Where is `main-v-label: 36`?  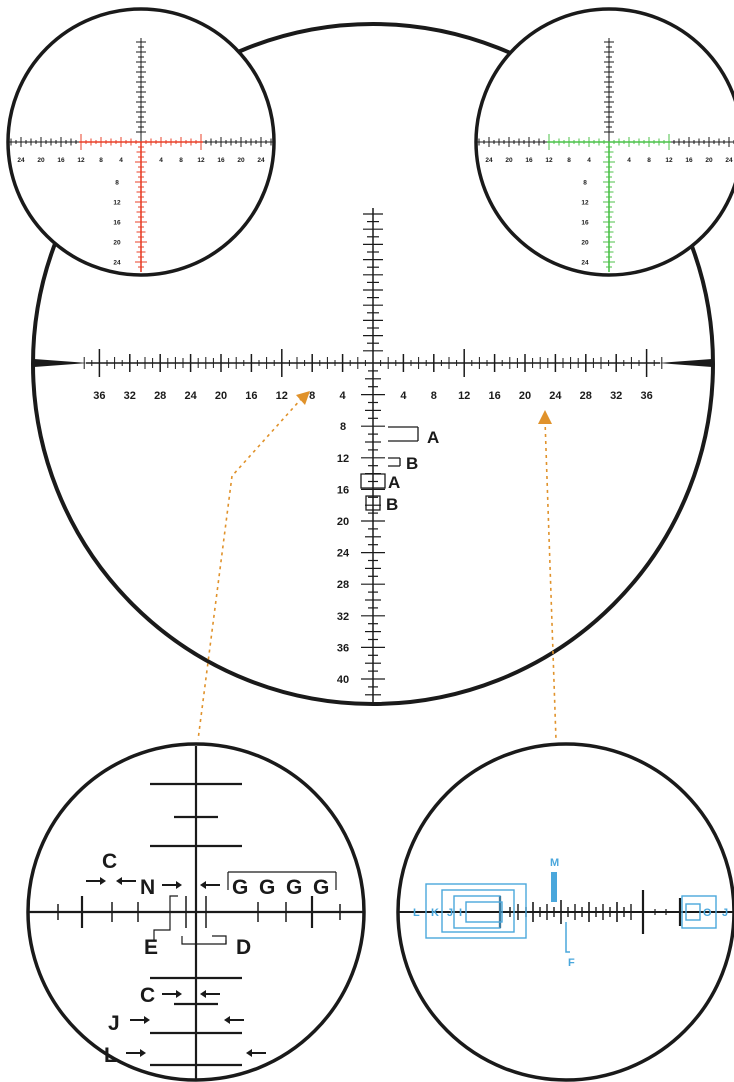
main-v-label: 36 is located at coordinates (343, 648).